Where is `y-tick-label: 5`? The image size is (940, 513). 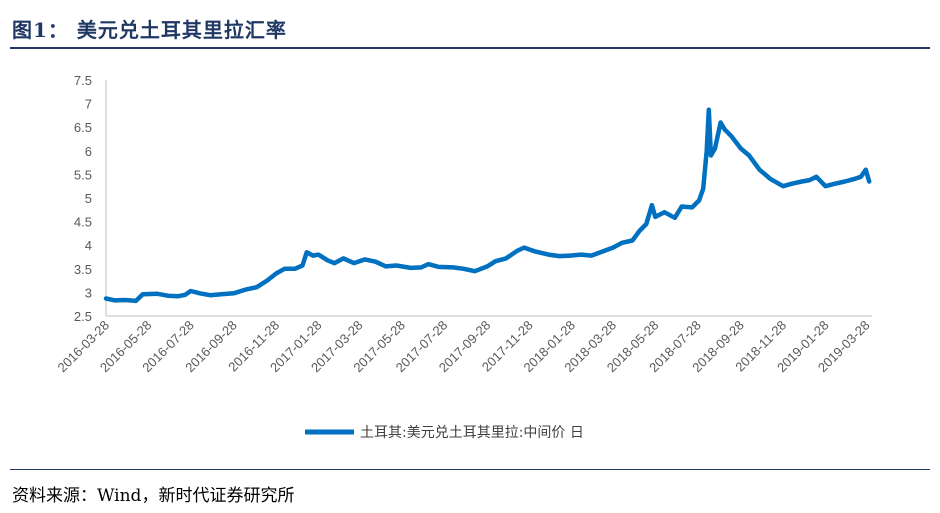
y-tick-label: 5 is located at coordinates (88, 198).